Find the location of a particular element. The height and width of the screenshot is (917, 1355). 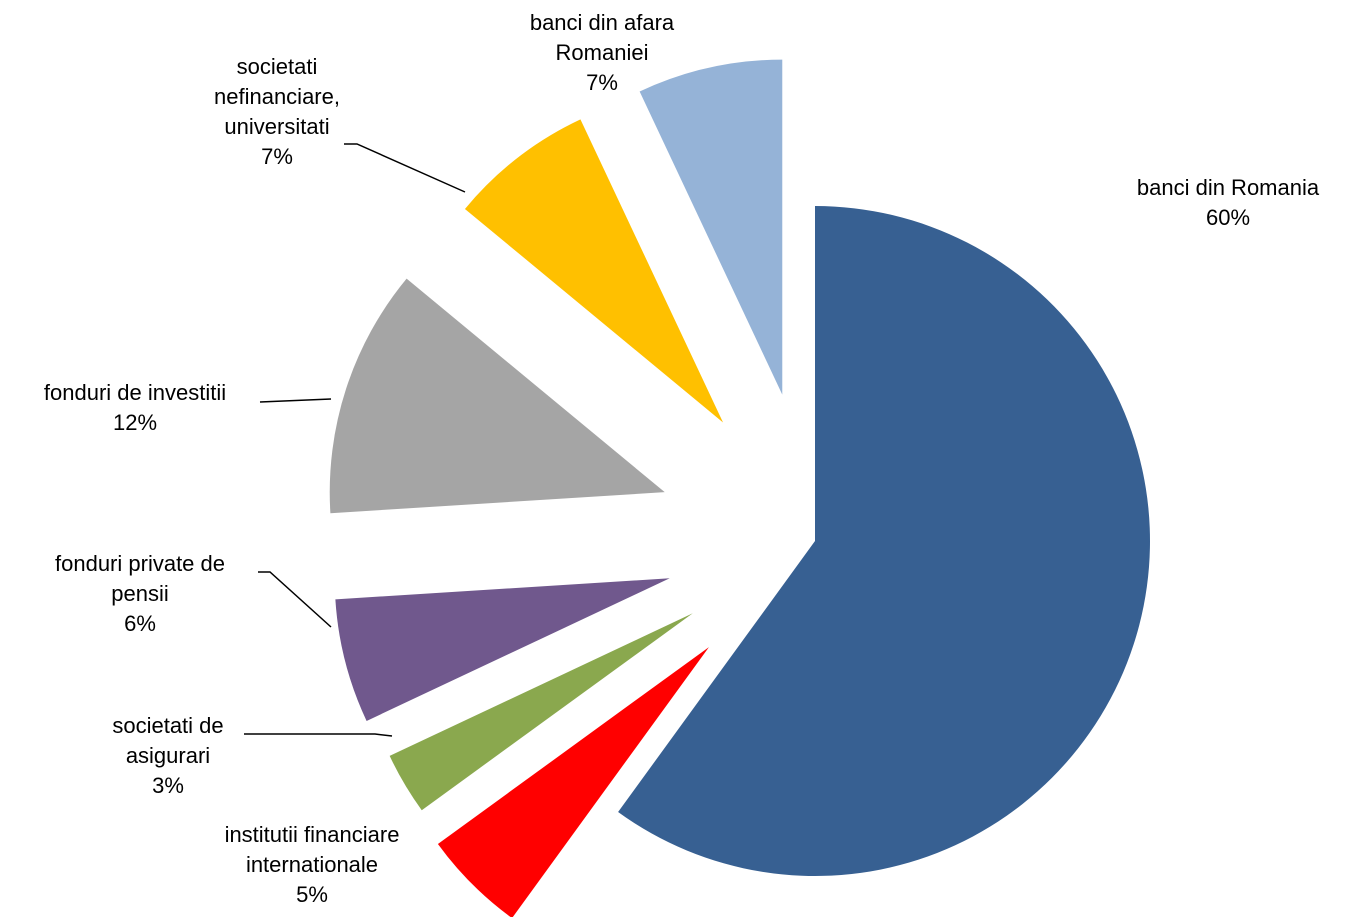

slice-label-line: Romaniei is located at coordinates (602, 52).